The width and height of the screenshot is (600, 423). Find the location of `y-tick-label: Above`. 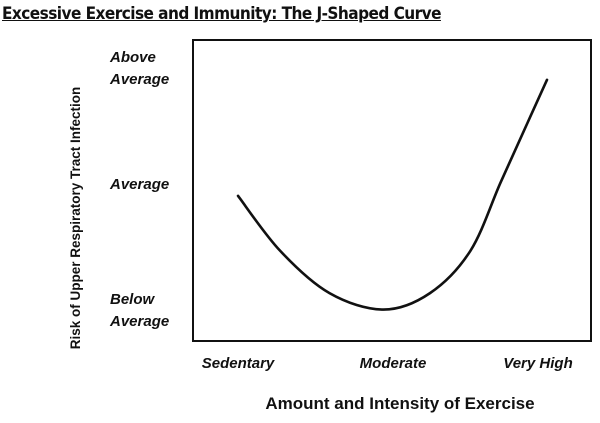

y-tick-label: Above is located at coordinates (132, 57).